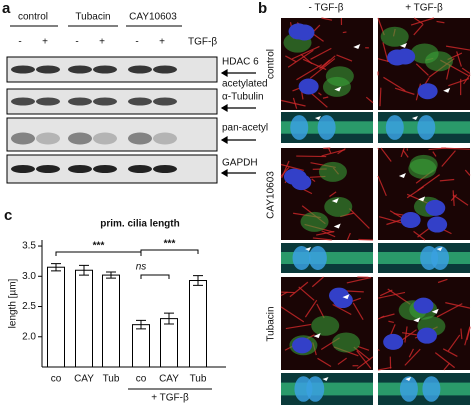 Image resolution: width=474 pixels, height=406 pixels. What do you see at coordinates (262, 8) in the screenshot?
I see `panel-letter: b` at bounding box center [262, 8].